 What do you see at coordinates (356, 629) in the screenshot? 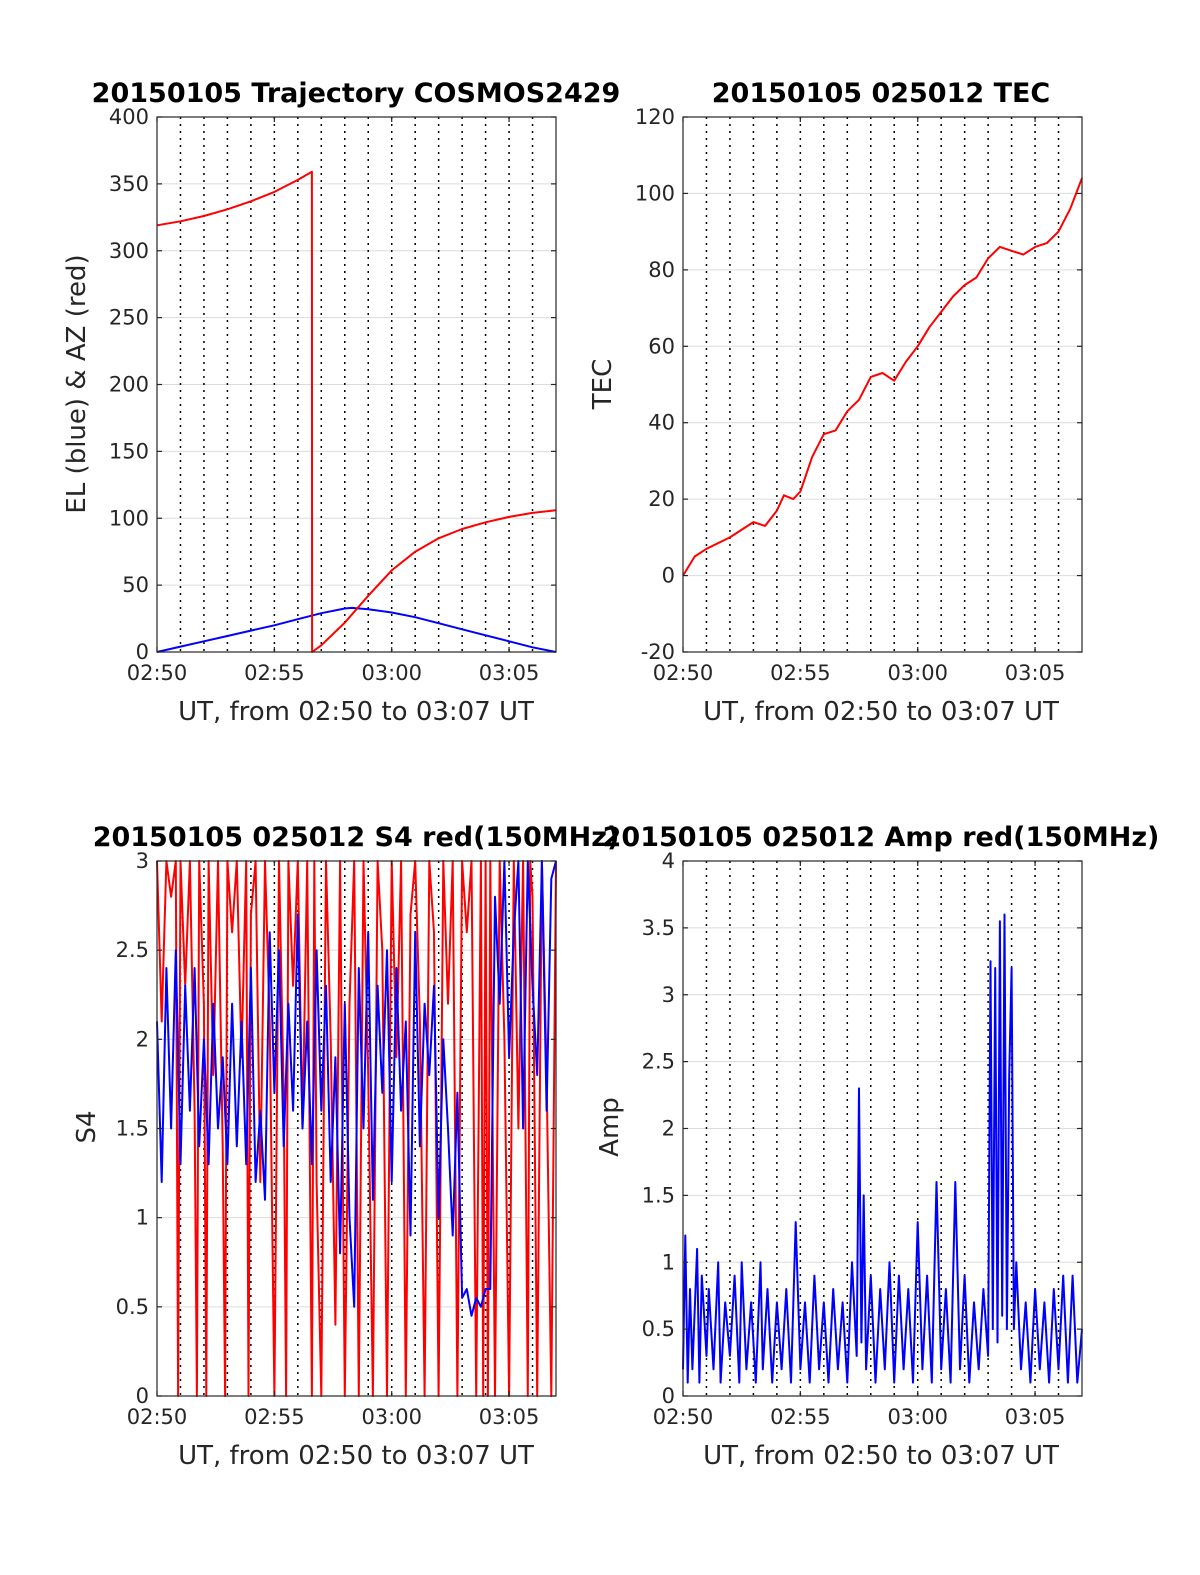
I see `series-line-el` at bounding box center [356, 629].